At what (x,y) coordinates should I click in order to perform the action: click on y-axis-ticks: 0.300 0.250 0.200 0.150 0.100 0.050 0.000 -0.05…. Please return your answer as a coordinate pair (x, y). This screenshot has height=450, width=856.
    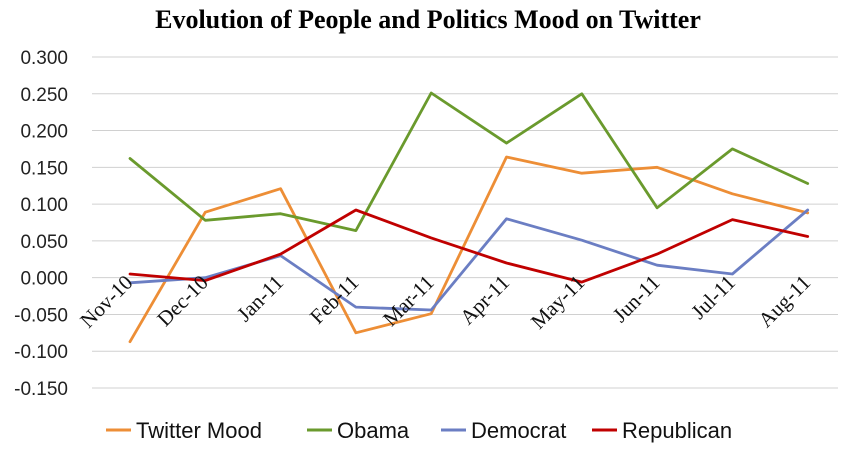
    Looking at the image, I should click on (41, 224).